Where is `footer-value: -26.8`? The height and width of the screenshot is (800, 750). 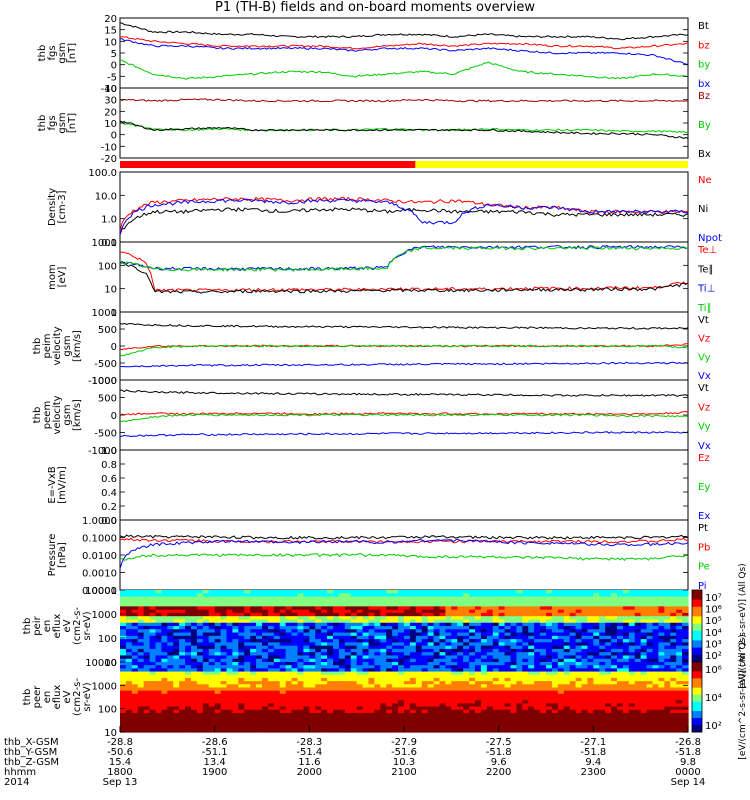 footer-value: -26.8 is located at coordinates (688, 742).